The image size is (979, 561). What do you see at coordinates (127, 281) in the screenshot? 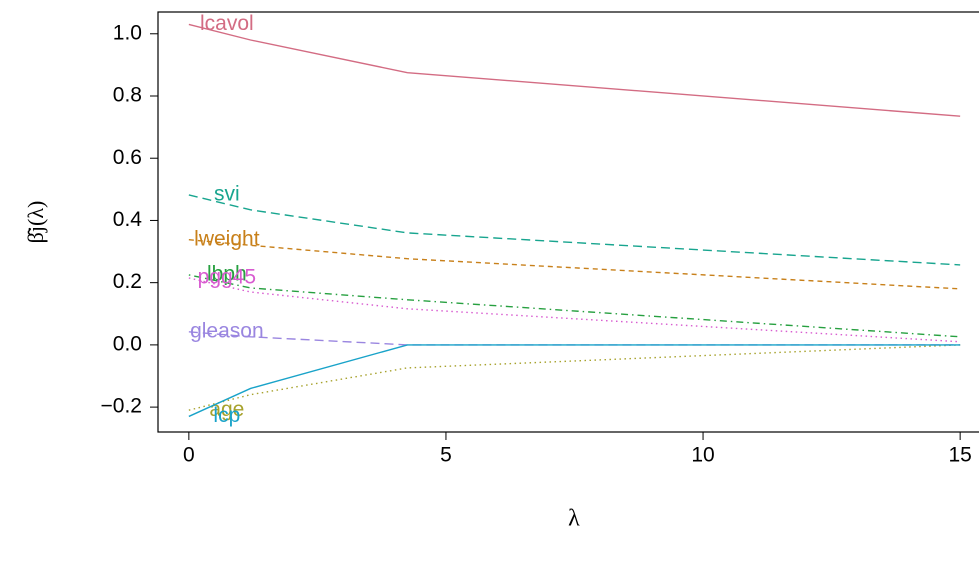
I see `y-tick-label: 0.2` at bounding box center [127, 281].